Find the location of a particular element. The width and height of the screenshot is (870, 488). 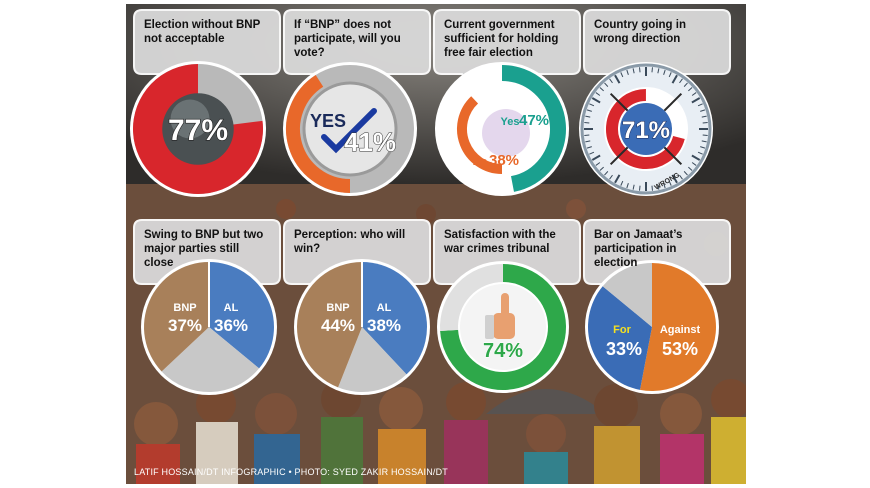

ring-slice-satisfied is located at coordinates (503, 327).